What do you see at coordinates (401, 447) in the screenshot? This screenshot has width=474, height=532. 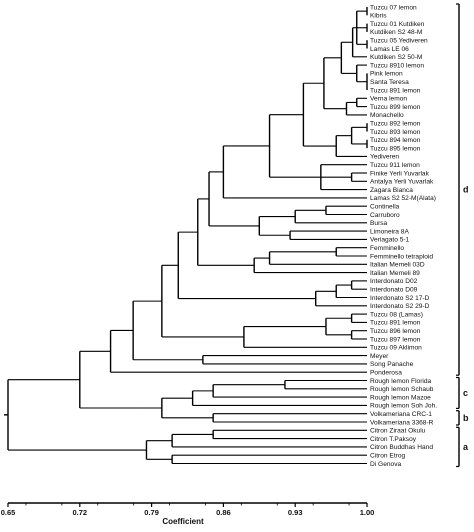 I see `leaf-label: Citron Buddhas Hand` at bounding box center [401, 447].